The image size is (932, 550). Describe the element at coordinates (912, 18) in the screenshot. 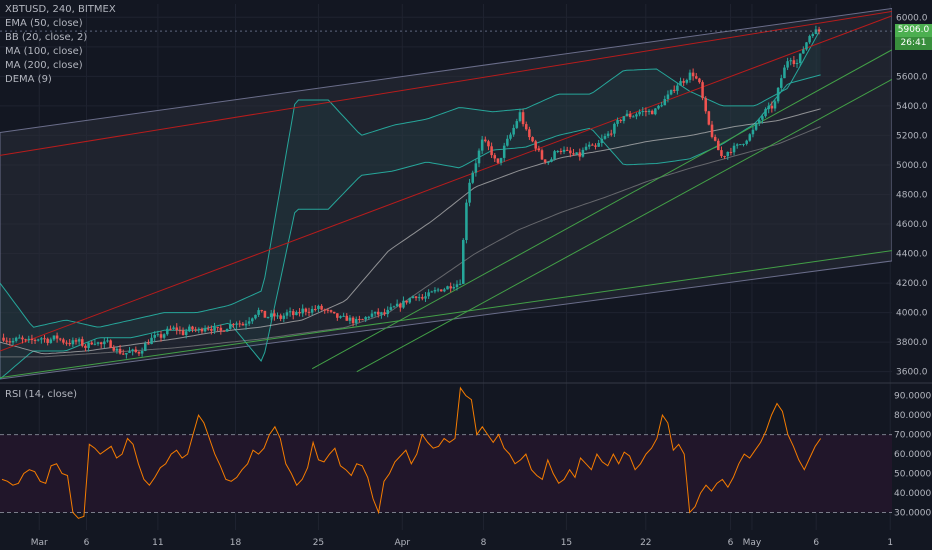

I see `price-tick-label: 6000.0` at that location.